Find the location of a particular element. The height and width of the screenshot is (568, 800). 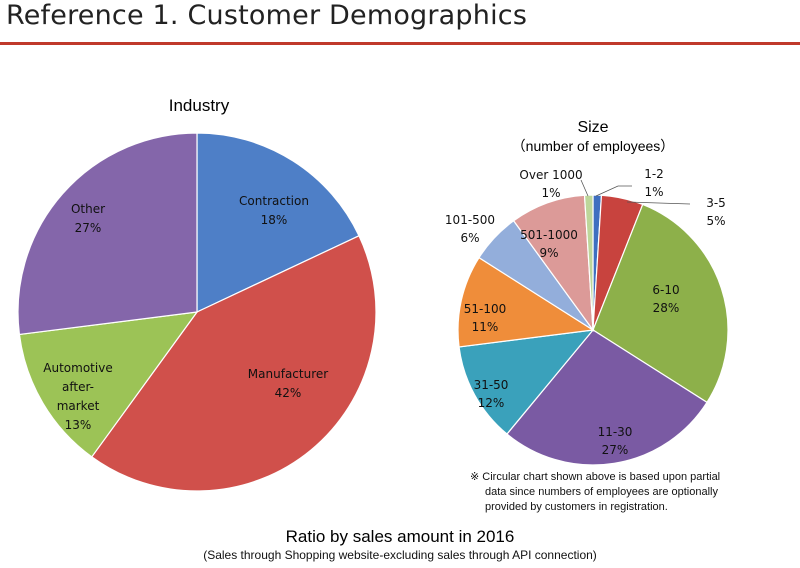

slice-value-label: 6% is located at coordinates (469, 238).